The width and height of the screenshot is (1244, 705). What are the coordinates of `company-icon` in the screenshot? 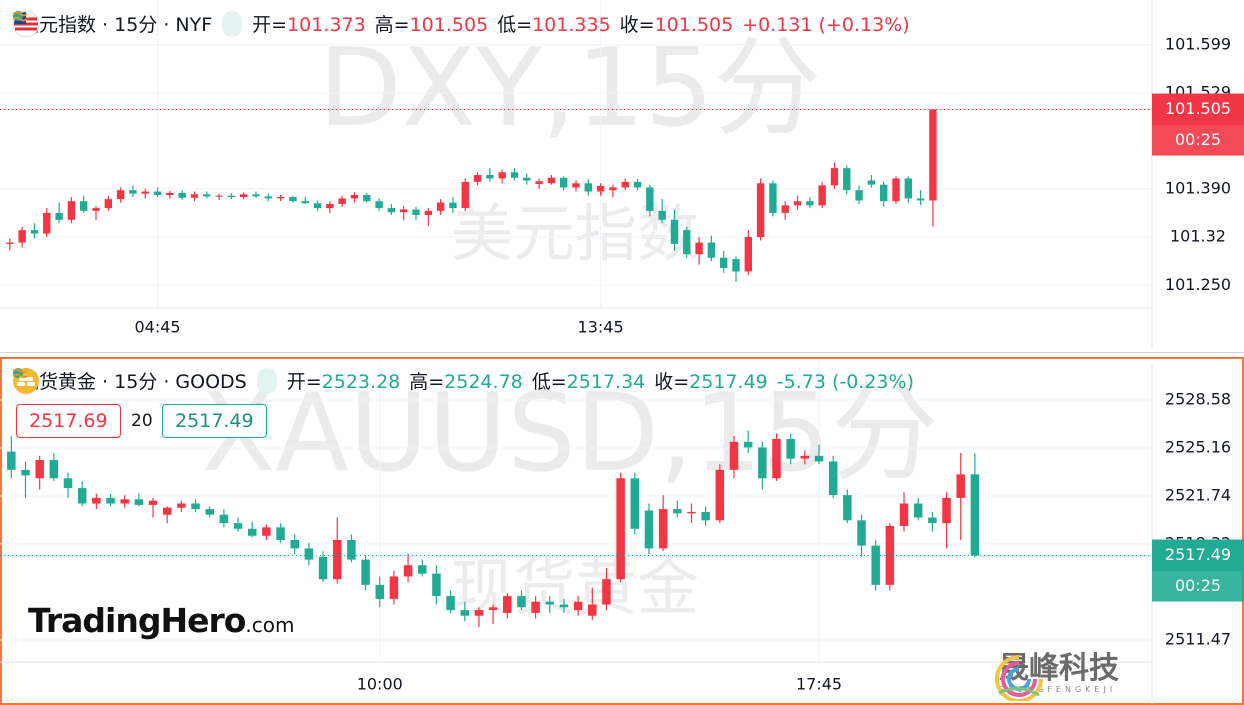 It's located at (1019, 678).